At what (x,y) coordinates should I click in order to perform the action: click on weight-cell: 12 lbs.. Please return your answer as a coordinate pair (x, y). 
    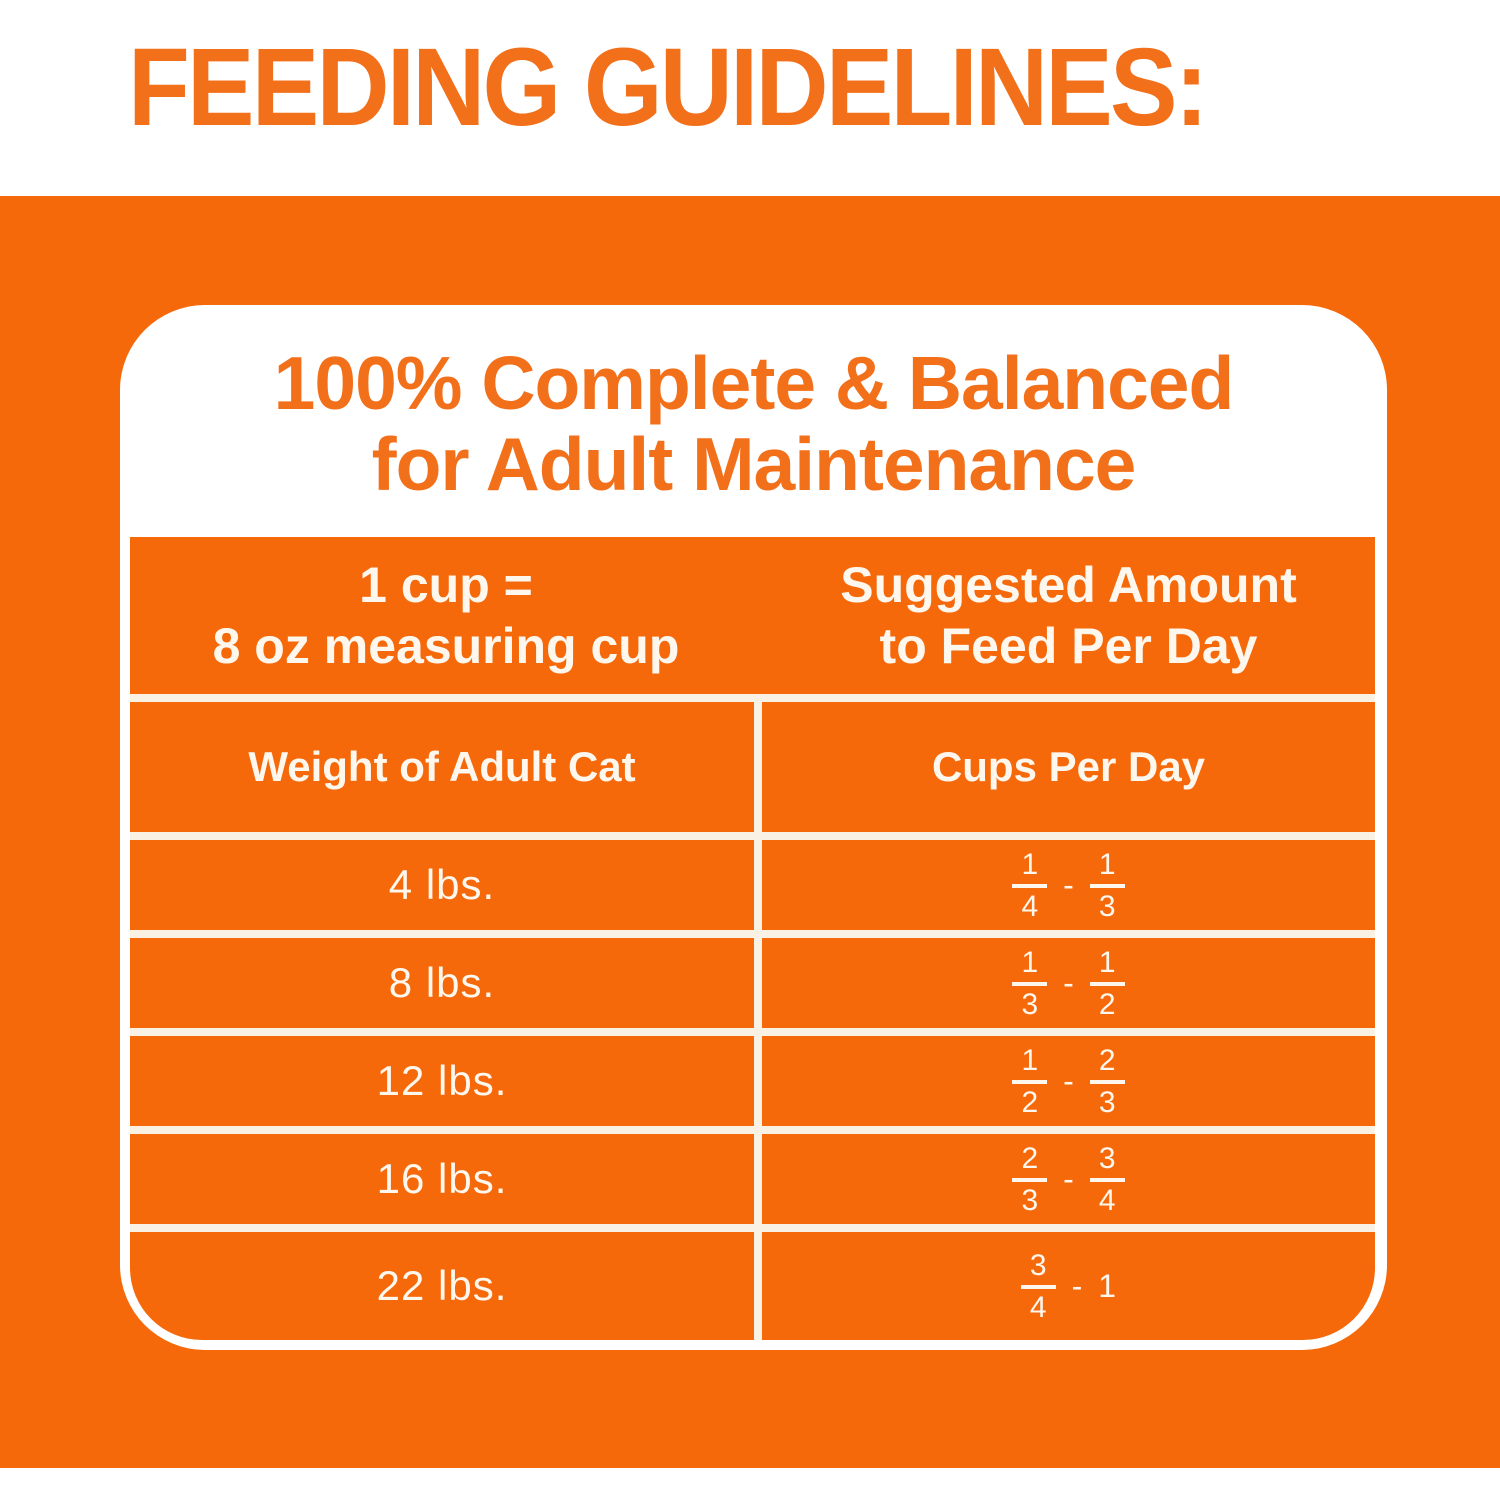
    Looking at the image, I should click on (442, 1081).